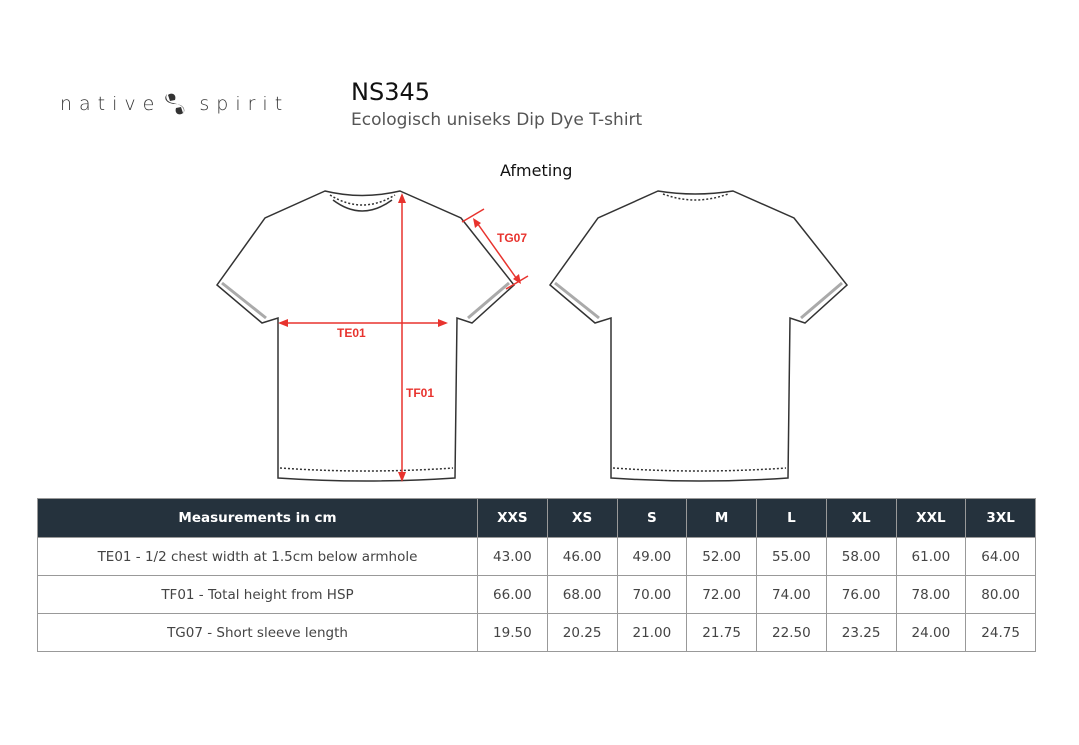 The image size is (1079, 745). What do you see at coordinates (244, 104) in the screenshot?
I see `brand-right: spirit` at bounding box center [244, 104].